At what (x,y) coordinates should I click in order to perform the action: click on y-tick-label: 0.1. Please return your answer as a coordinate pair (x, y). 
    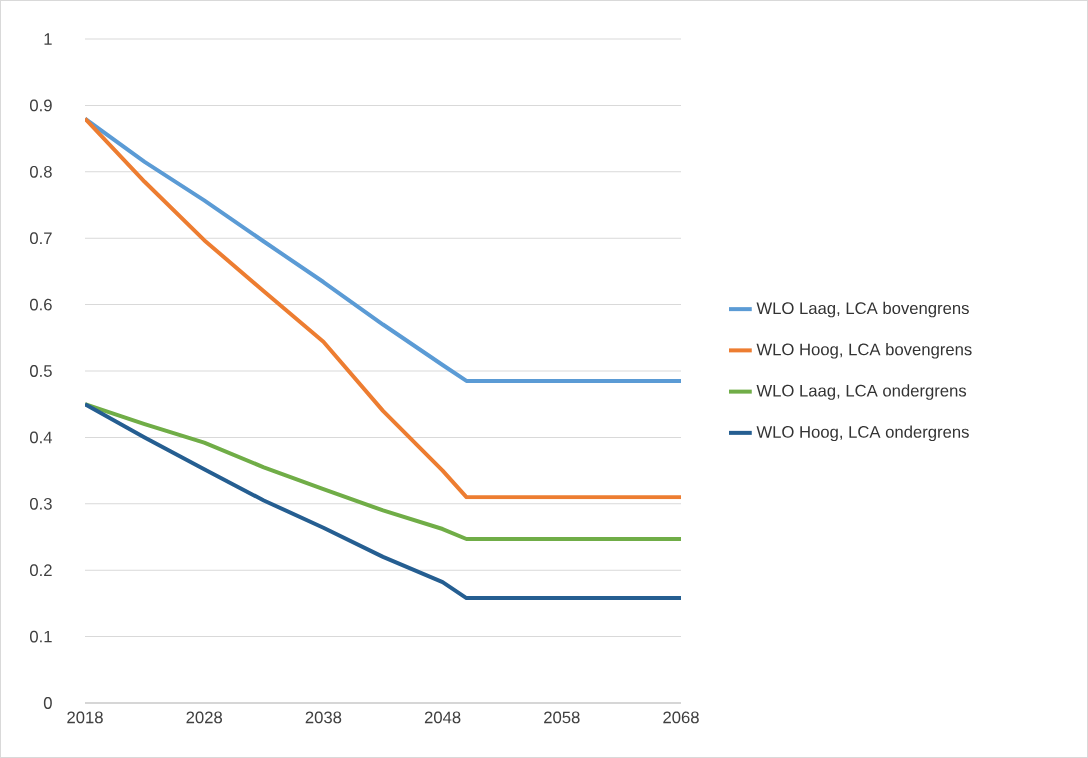
    Looking at the image, I should click on (41, 636).